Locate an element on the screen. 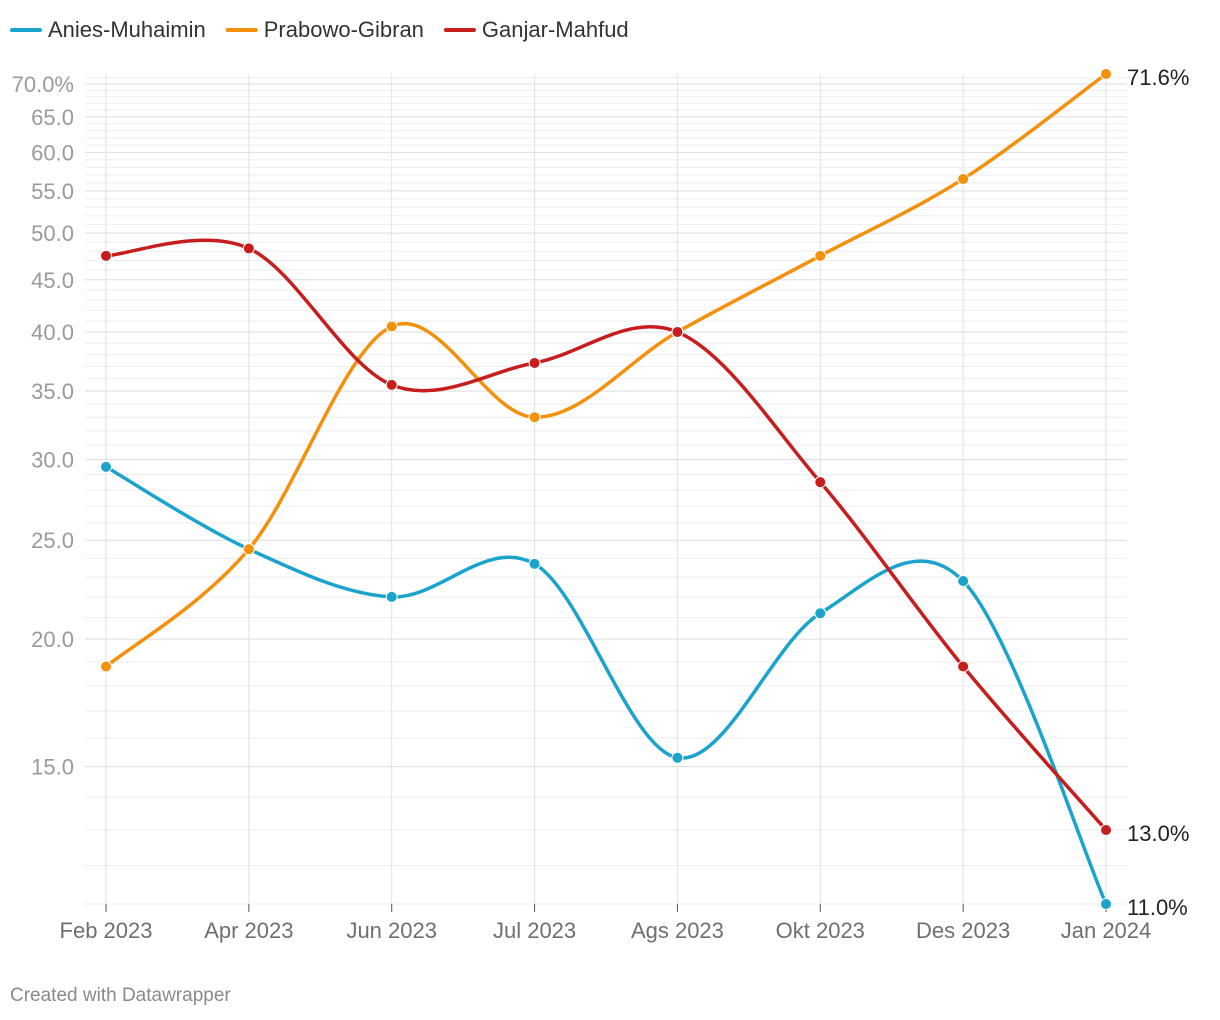 This screenshot has width=1220, height=1020. x-tick-label: Jan 2024 is located at coordinates (1106, 930).